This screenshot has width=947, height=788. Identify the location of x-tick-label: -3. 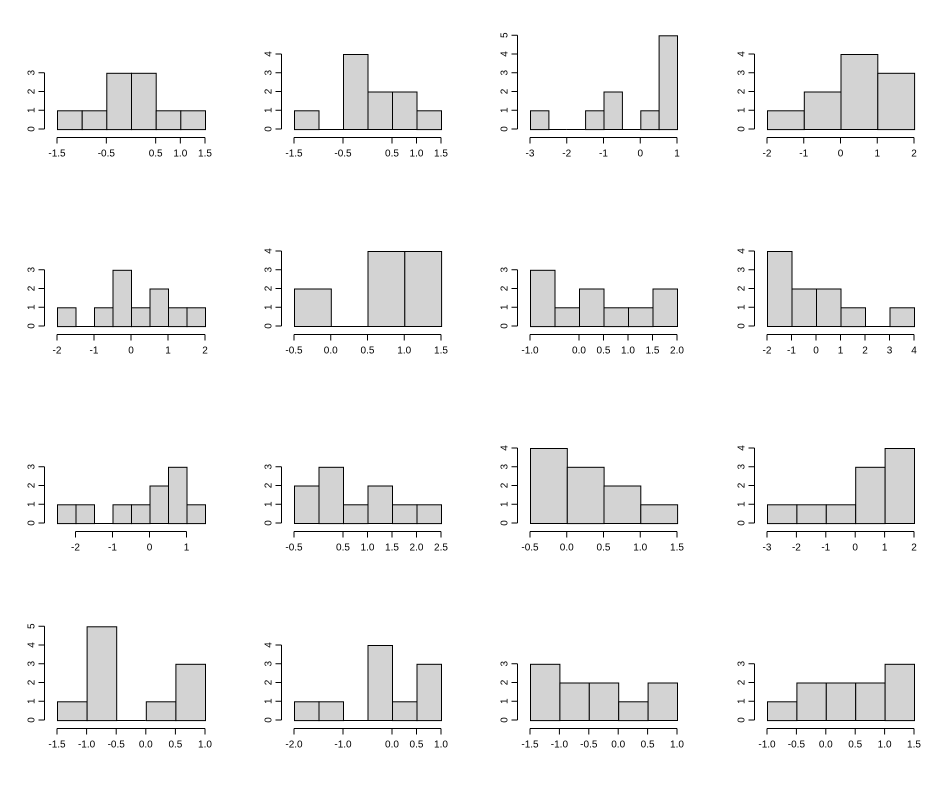
(530, 154).